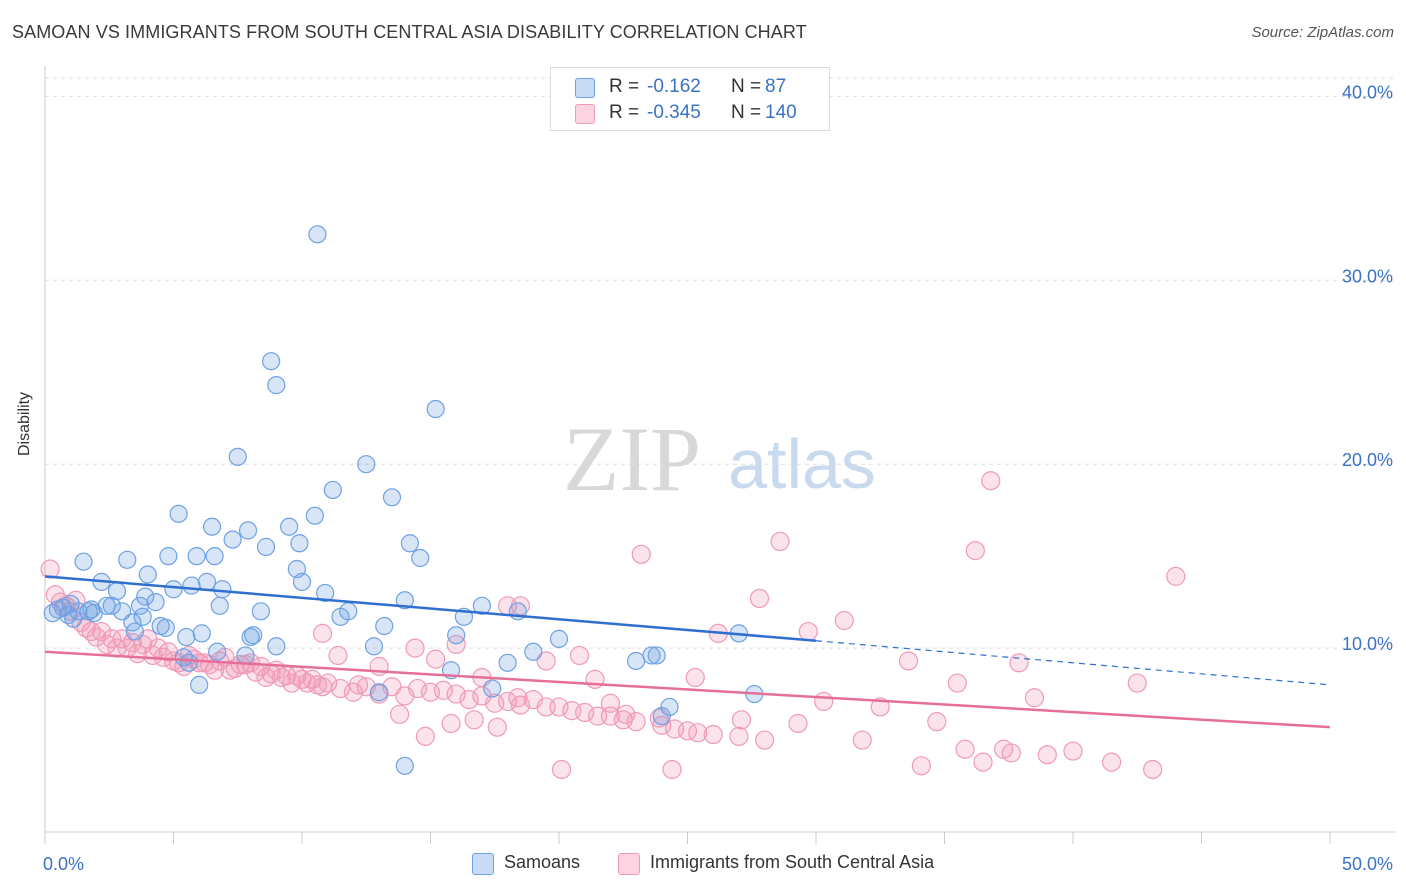  What do you see at coordinates (1367, 92) in the screenshot?
I see `y-tick-label: 40.0%` at bounding box center [1367, 92].